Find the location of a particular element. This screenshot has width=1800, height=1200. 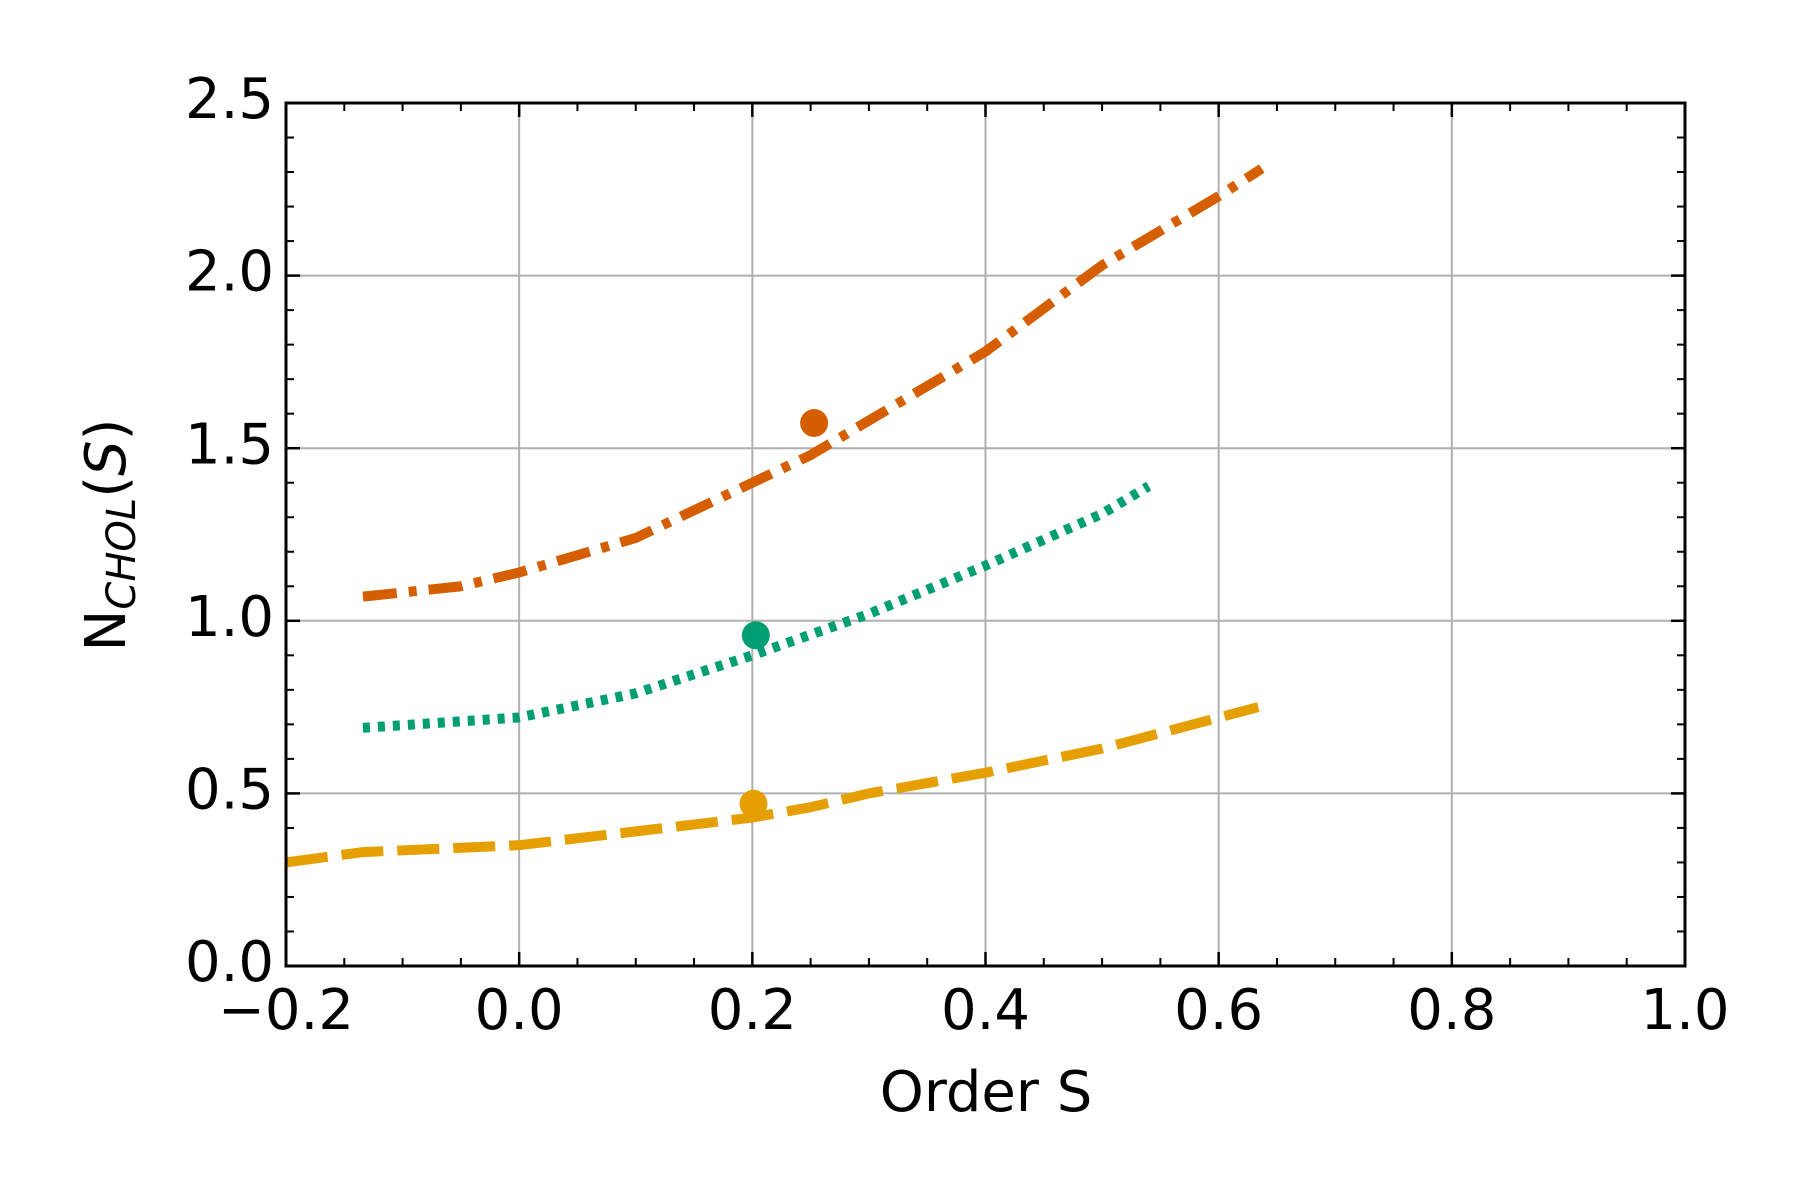

y-label-var: S is located at coordinates (106, 458).